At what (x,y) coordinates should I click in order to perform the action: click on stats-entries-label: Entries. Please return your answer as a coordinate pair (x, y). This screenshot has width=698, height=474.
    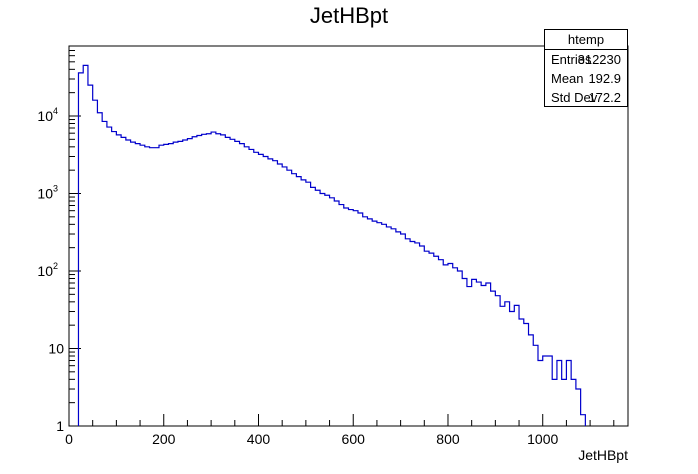
    Looking at the image, I should click on (571, 59).